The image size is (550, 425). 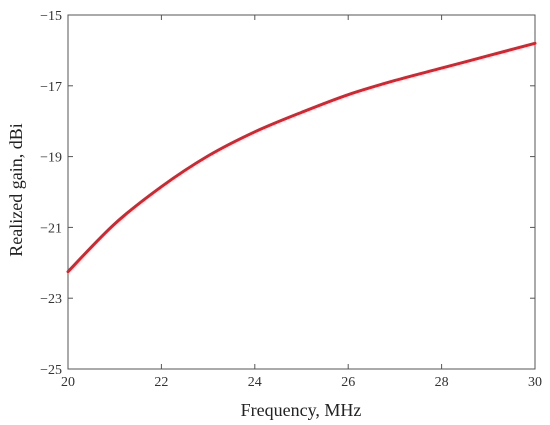 I want to click on y-tick-label: −15, so click(x=51, y=16).